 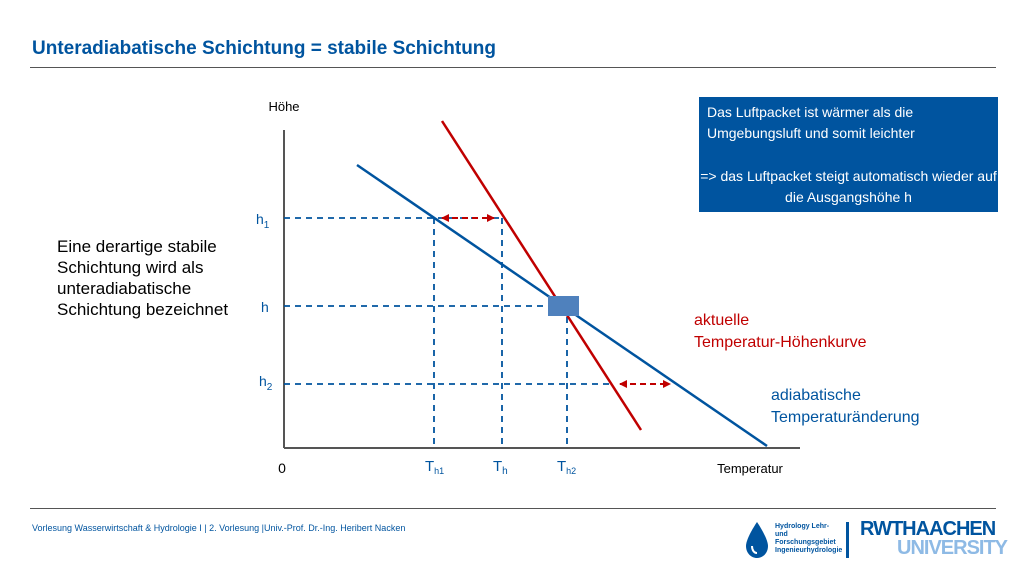 I want to click on blue-curve-label-2: Temperaturänderung, so click(x=845, y=417).